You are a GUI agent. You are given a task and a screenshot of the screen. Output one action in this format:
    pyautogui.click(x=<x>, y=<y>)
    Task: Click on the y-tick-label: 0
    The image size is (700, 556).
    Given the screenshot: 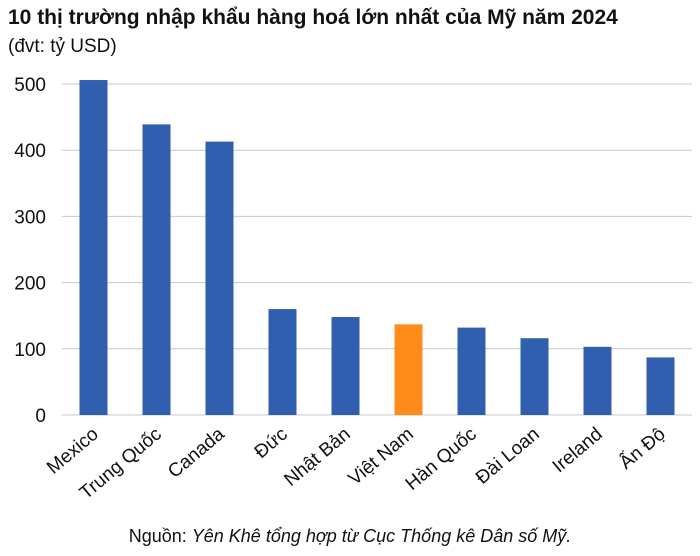 What is the action you would take?
    pyautogui.click(x=40, y=416)
    